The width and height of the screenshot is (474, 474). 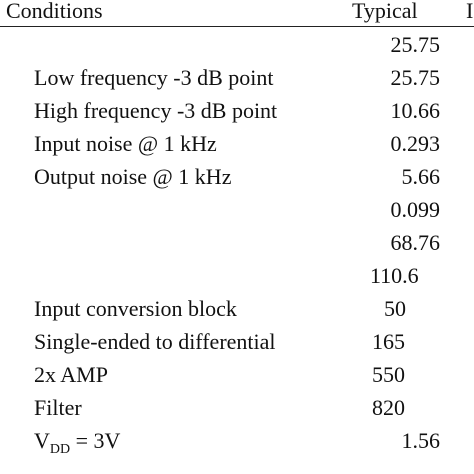 What do you see at coordinates (470, 11) in the screenshot?
I see `header-cut-column: I` at bounding box center [470, 11].